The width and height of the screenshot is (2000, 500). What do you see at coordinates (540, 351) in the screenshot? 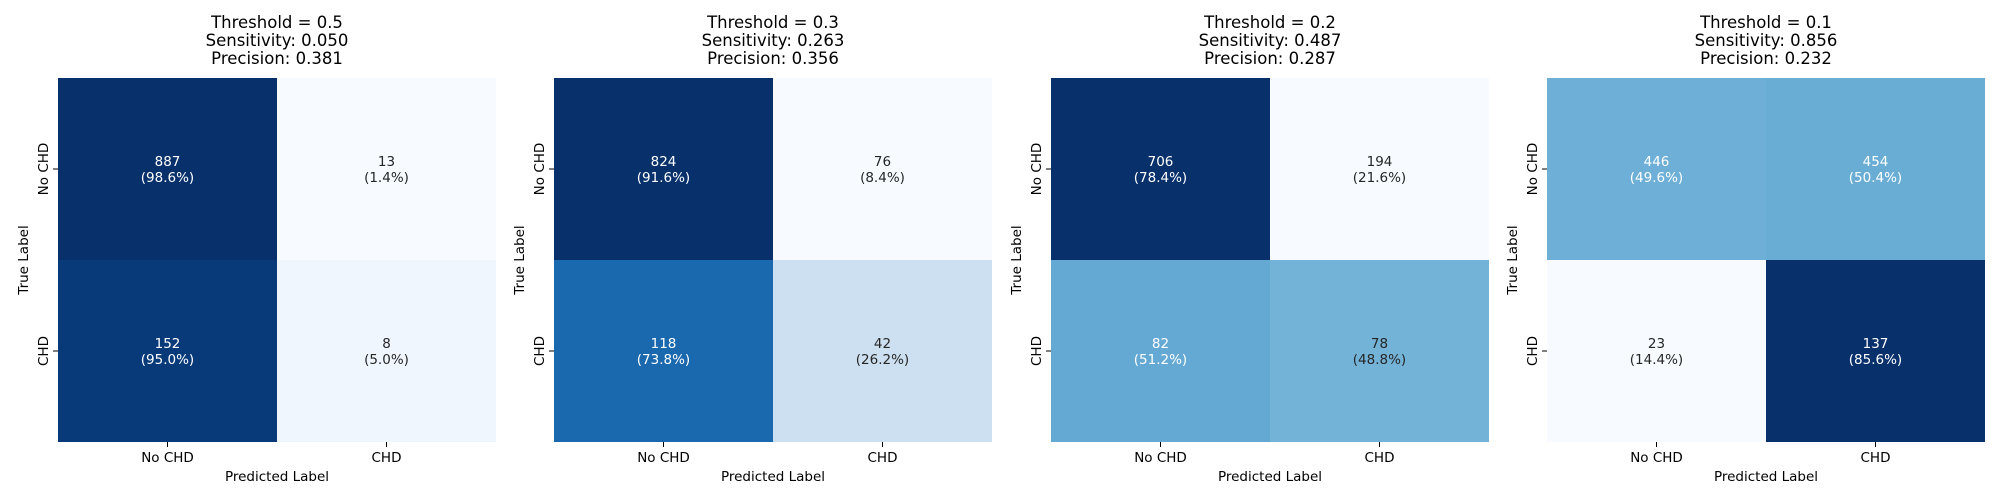
I see `panel-2-y-tick-label-2: CHD` at bounding box center [540, 351].